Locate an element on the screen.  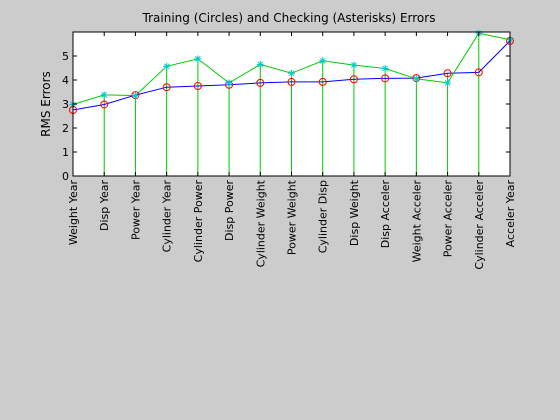
y-tick-label: 5 is located at coordinates (65, 56).